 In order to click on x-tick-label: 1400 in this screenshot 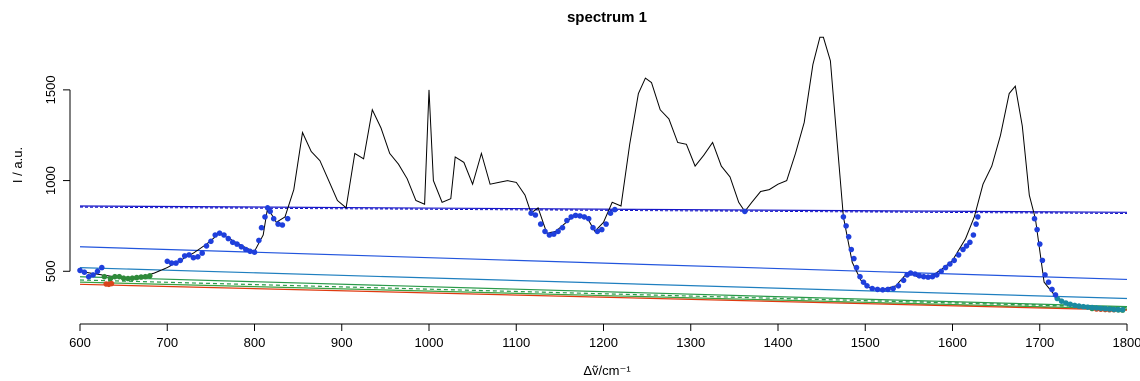, I will do `click(778, 342)`.